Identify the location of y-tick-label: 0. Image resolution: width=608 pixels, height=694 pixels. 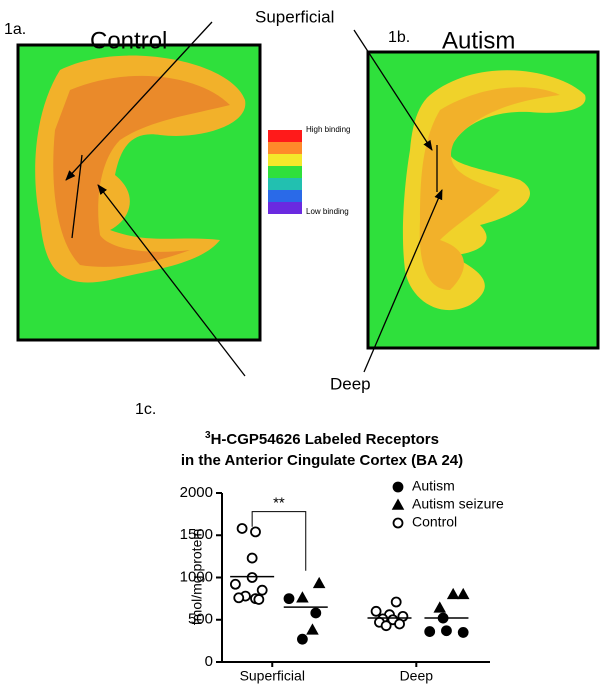
(209, 661).